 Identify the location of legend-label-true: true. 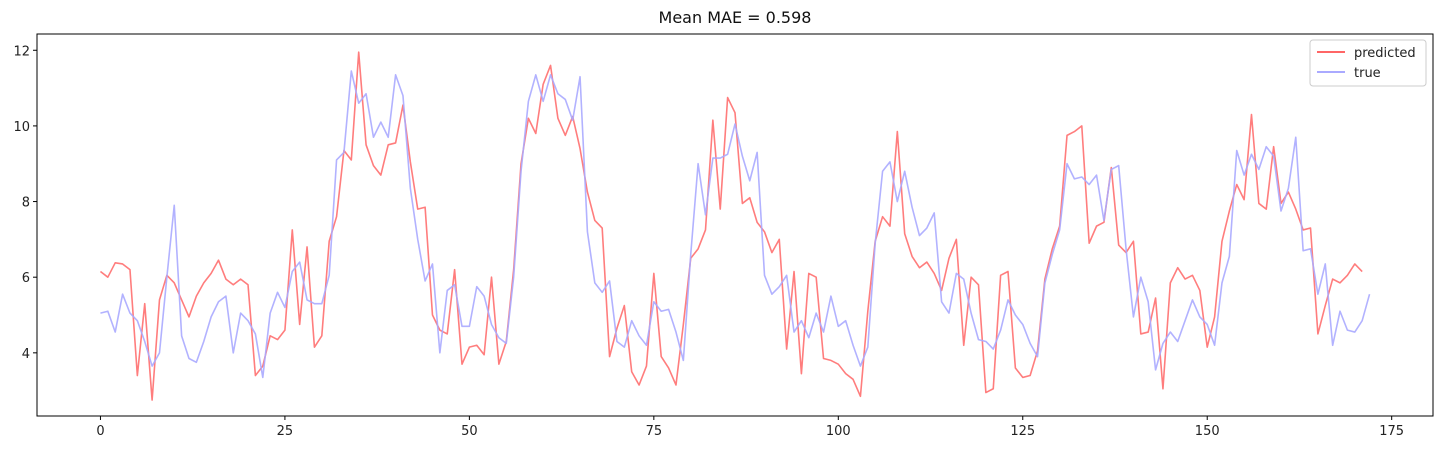
(1367, 73).